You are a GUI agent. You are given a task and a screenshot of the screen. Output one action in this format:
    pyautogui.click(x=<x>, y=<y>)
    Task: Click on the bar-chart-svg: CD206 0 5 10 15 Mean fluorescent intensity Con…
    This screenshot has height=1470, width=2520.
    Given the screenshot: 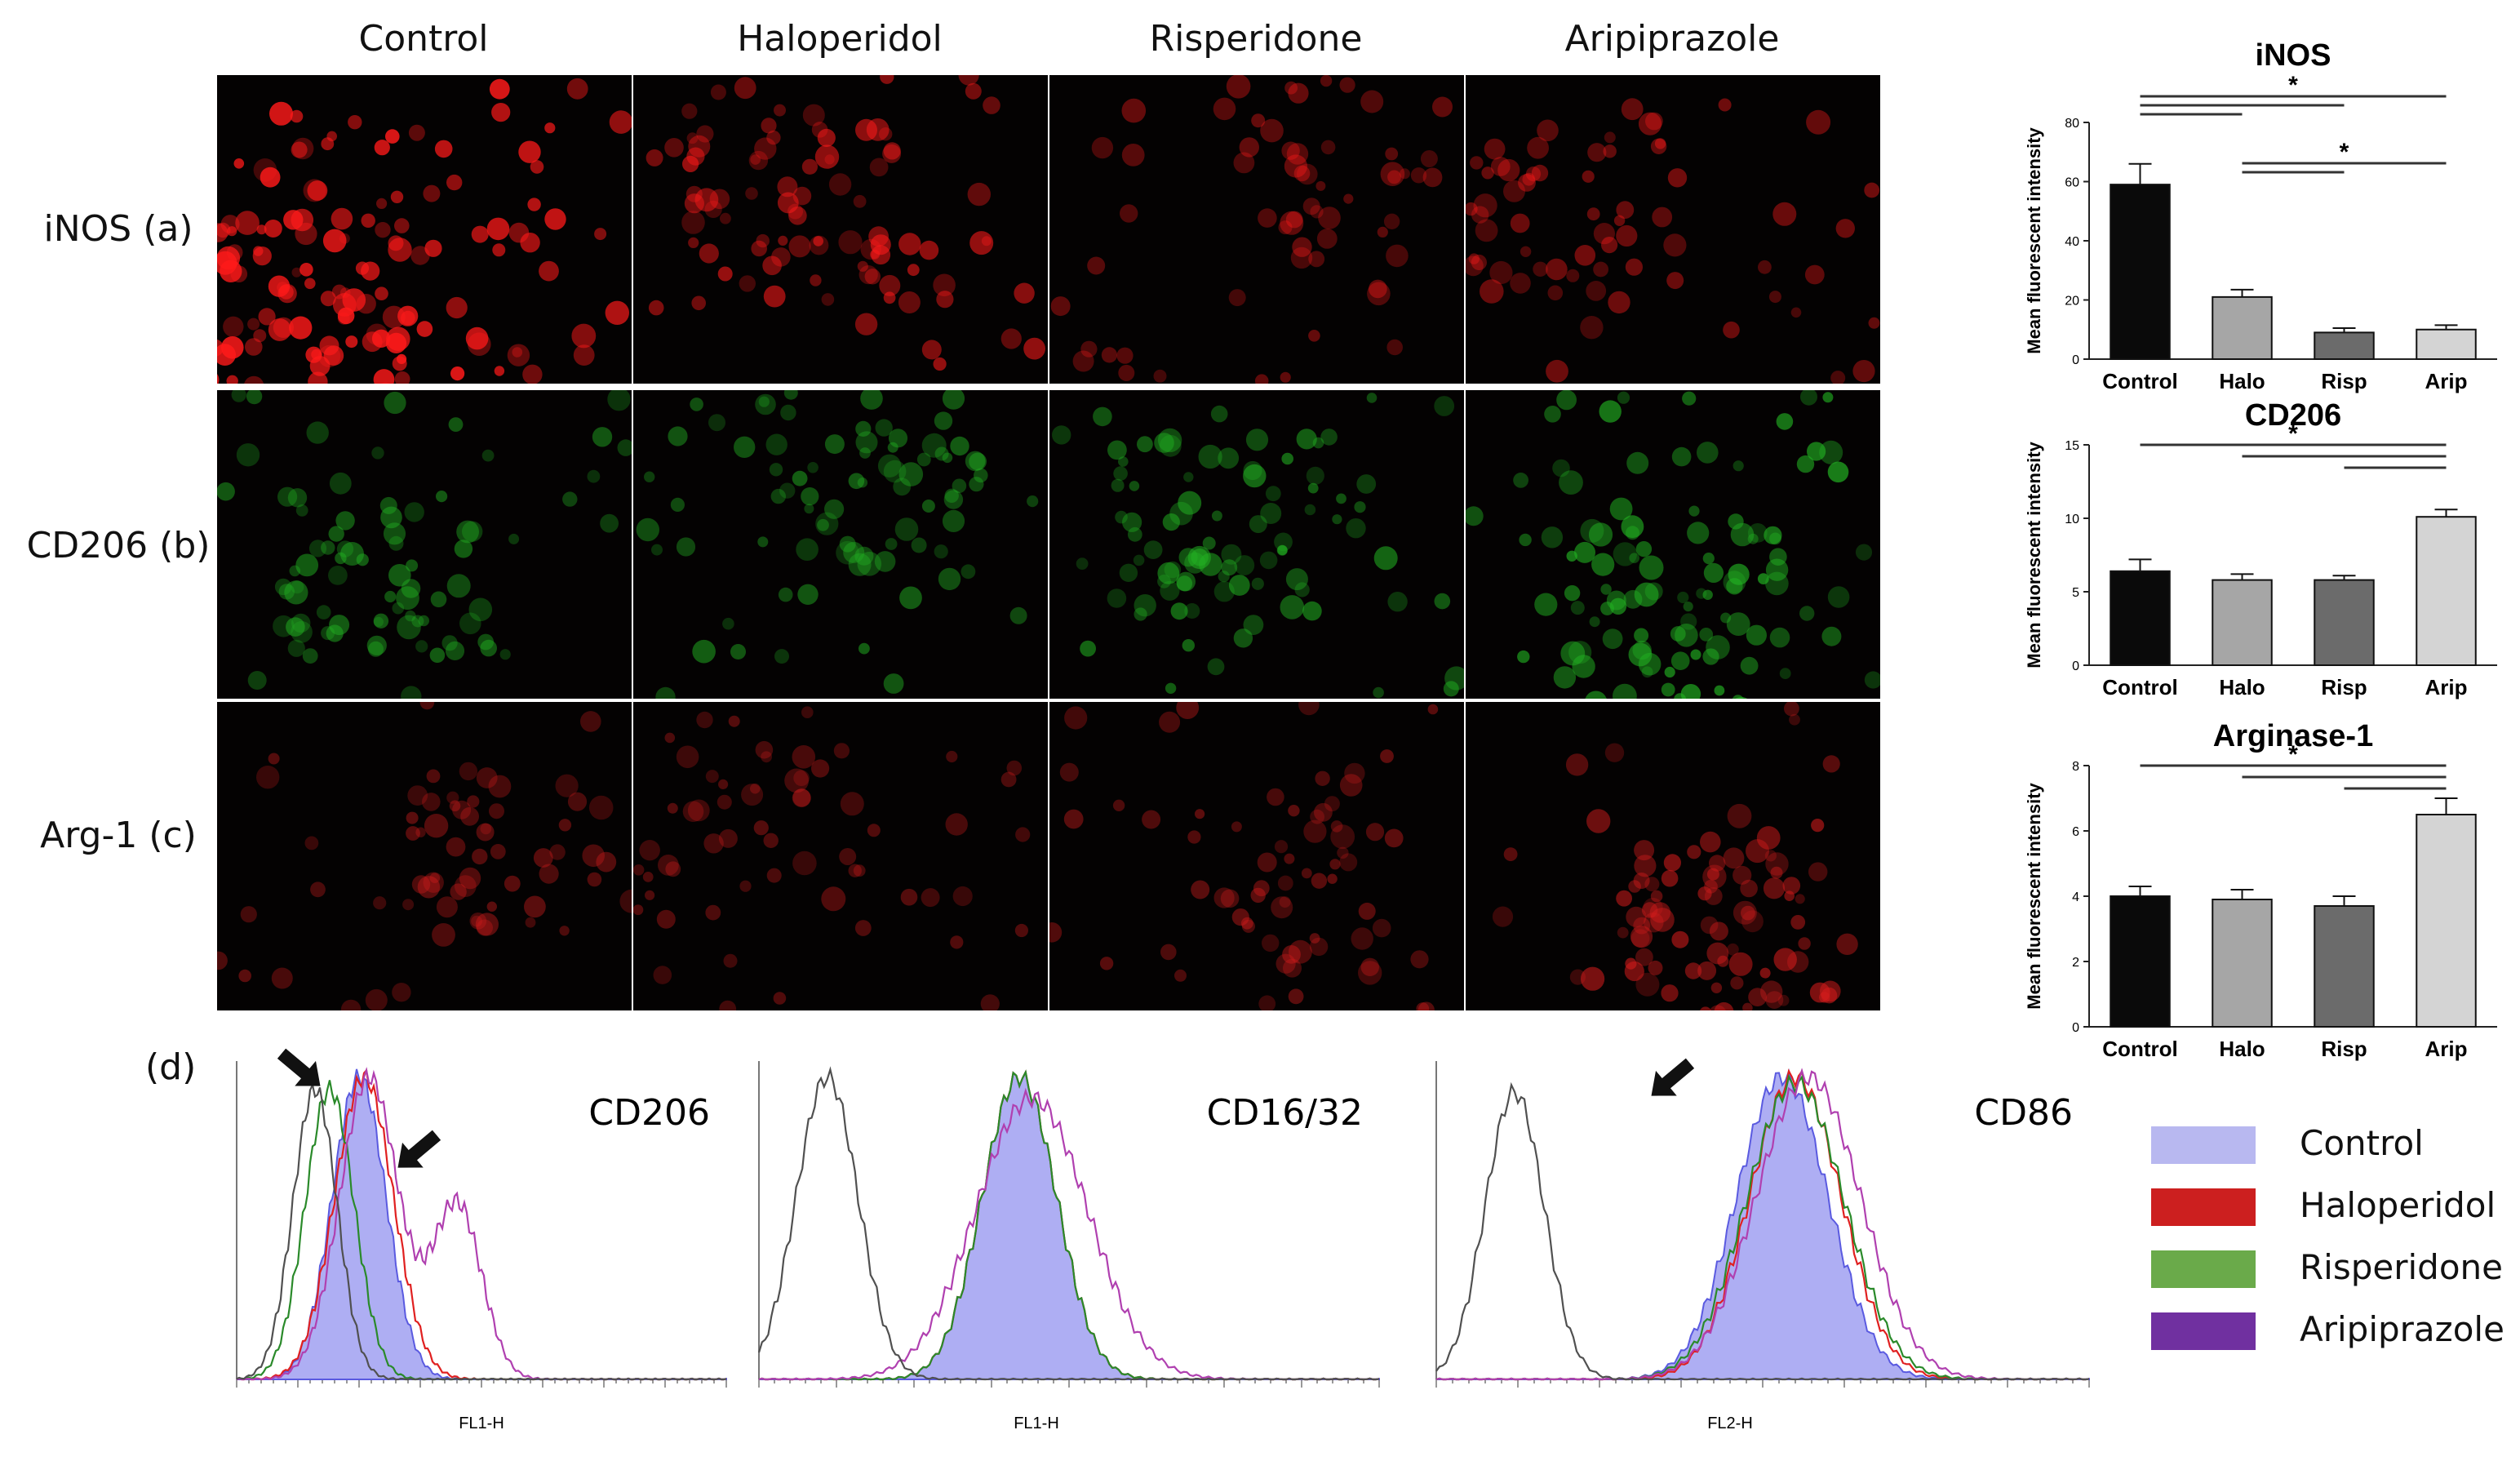 What is the action you would take?
    pyautogui.click(x=2261, y=548)
    